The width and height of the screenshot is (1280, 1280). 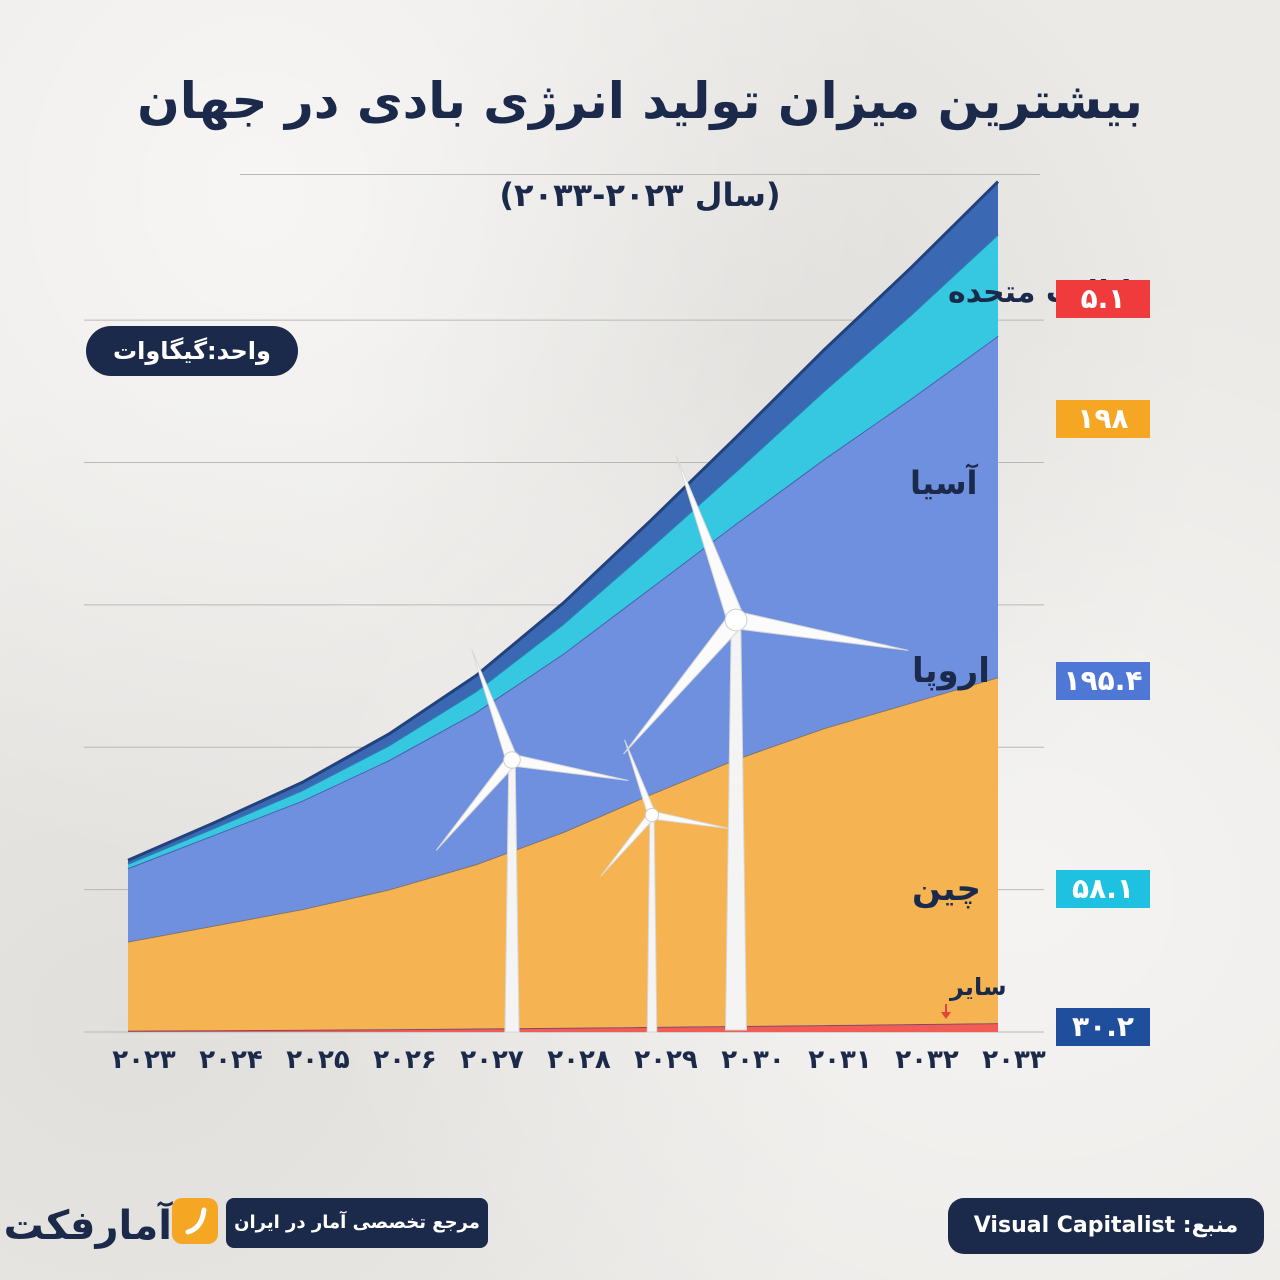 What do you see at coordinates (318, 1060) in the screenshot?
I see `x-tick-label-2: ۲۰۲۵` at bounding box center [318, 1060].